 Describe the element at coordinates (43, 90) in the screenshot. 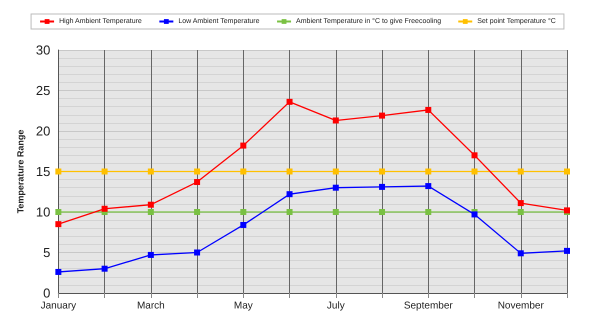

I see `y-tick-label: 25` at that location.